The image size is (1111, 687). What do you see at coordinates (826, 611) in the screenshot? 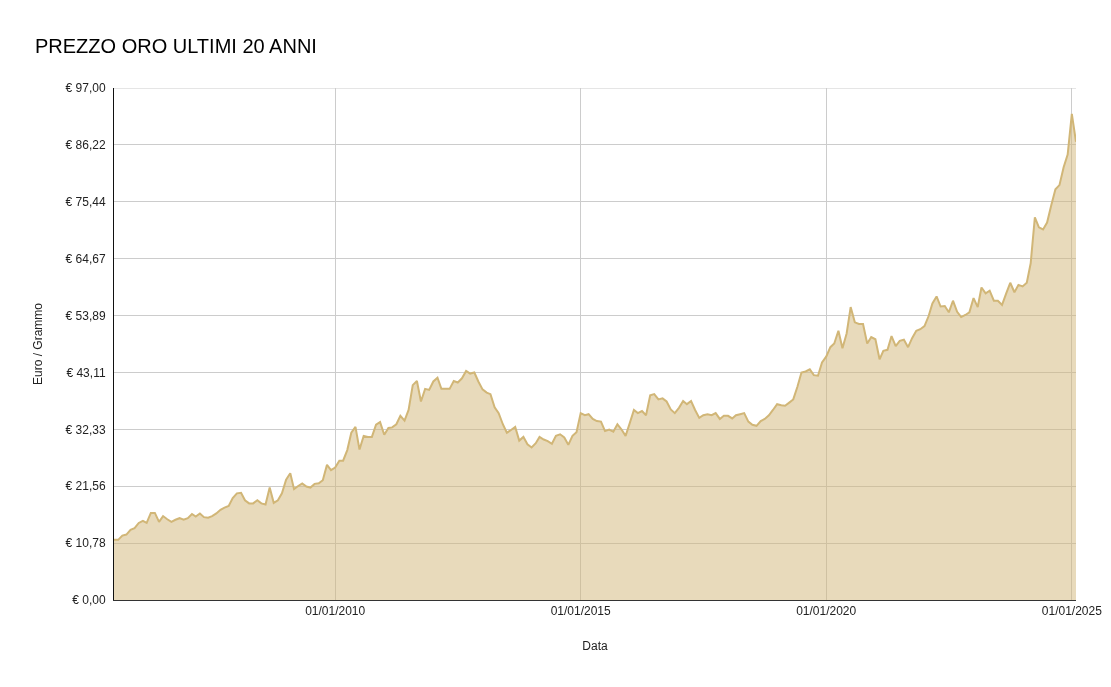
I see `x-tick-label: 01/01/2020` at bounding box center [826, 611].